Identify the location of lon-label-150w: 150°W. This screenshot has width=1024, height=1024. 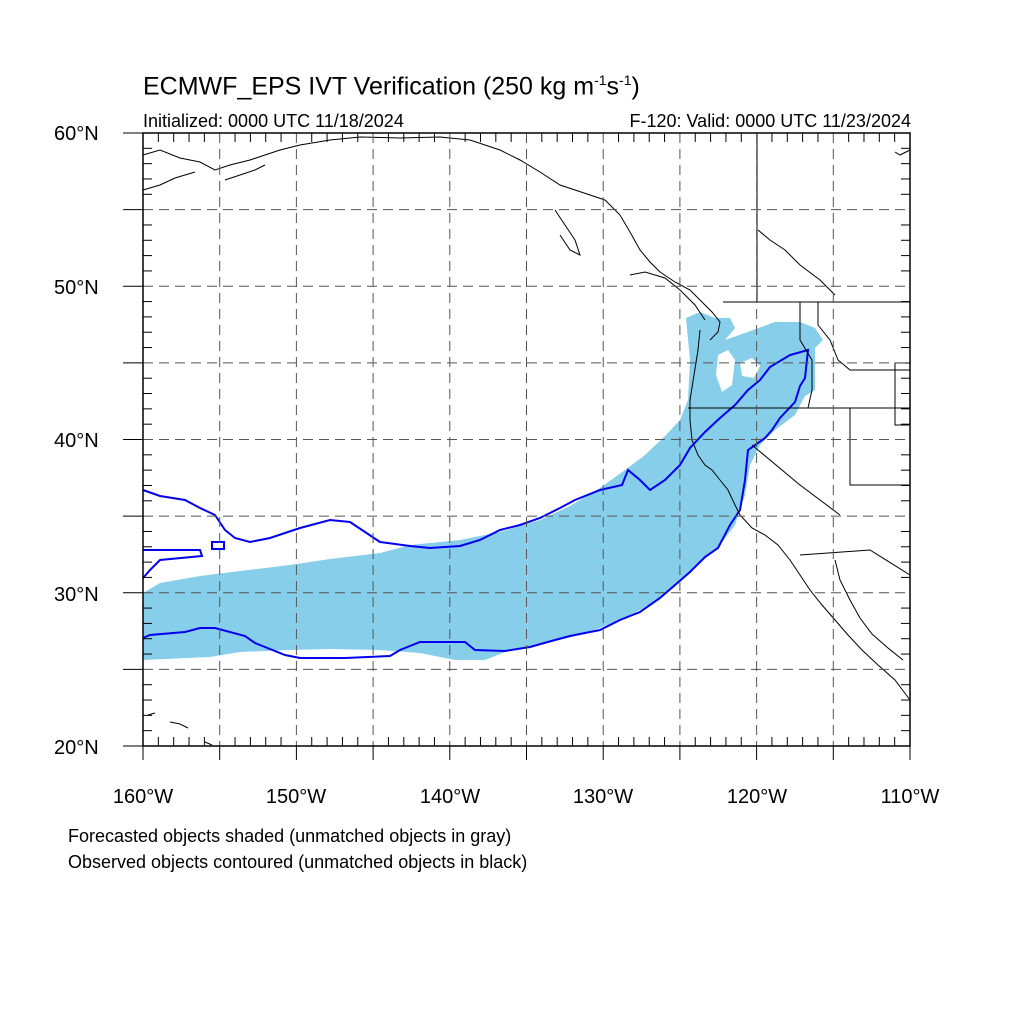
(296, 797).